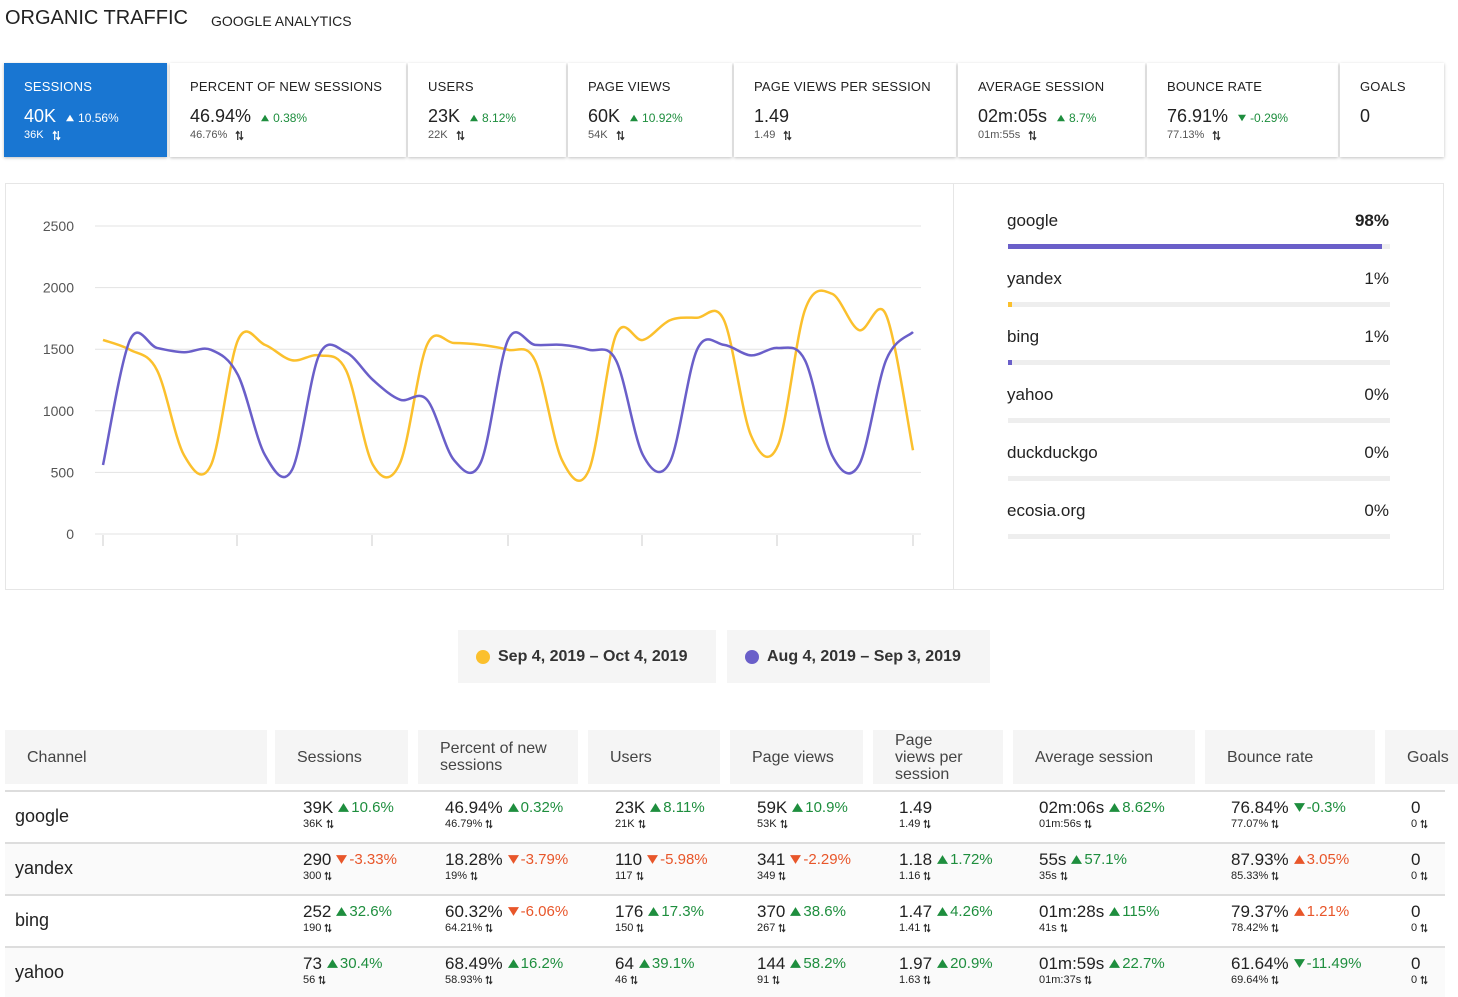 Image resolution: width=1458 pixels, height=997 pixels. I want to click on cell-change: -6.06%, so click(537, 911).